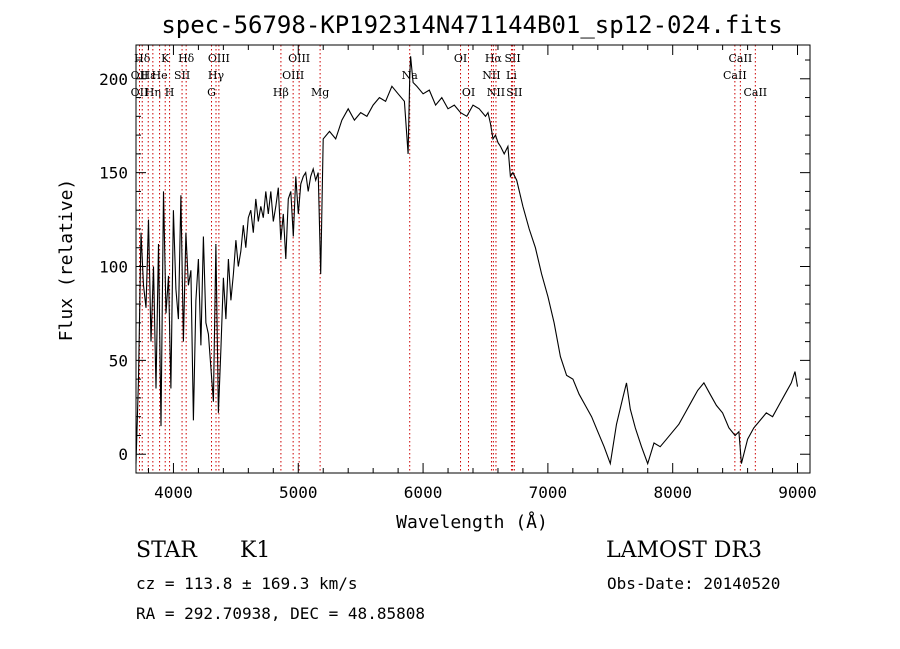 This screenshot has width=900, height=649. I want to click on line-marker-label: He, so click(160, 75).